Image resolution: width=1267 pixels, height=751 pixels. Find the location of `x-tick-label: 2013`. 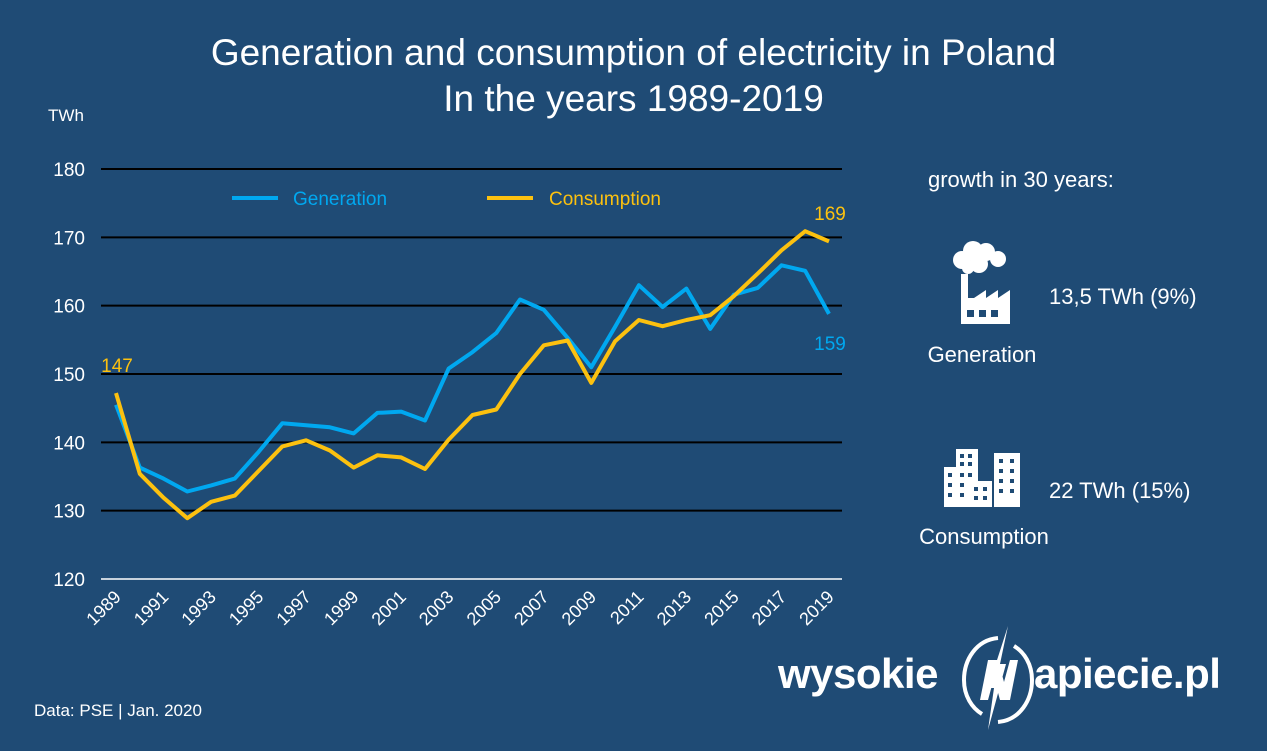

x-tick-label: 2013 is located at coordinates (674, 608).